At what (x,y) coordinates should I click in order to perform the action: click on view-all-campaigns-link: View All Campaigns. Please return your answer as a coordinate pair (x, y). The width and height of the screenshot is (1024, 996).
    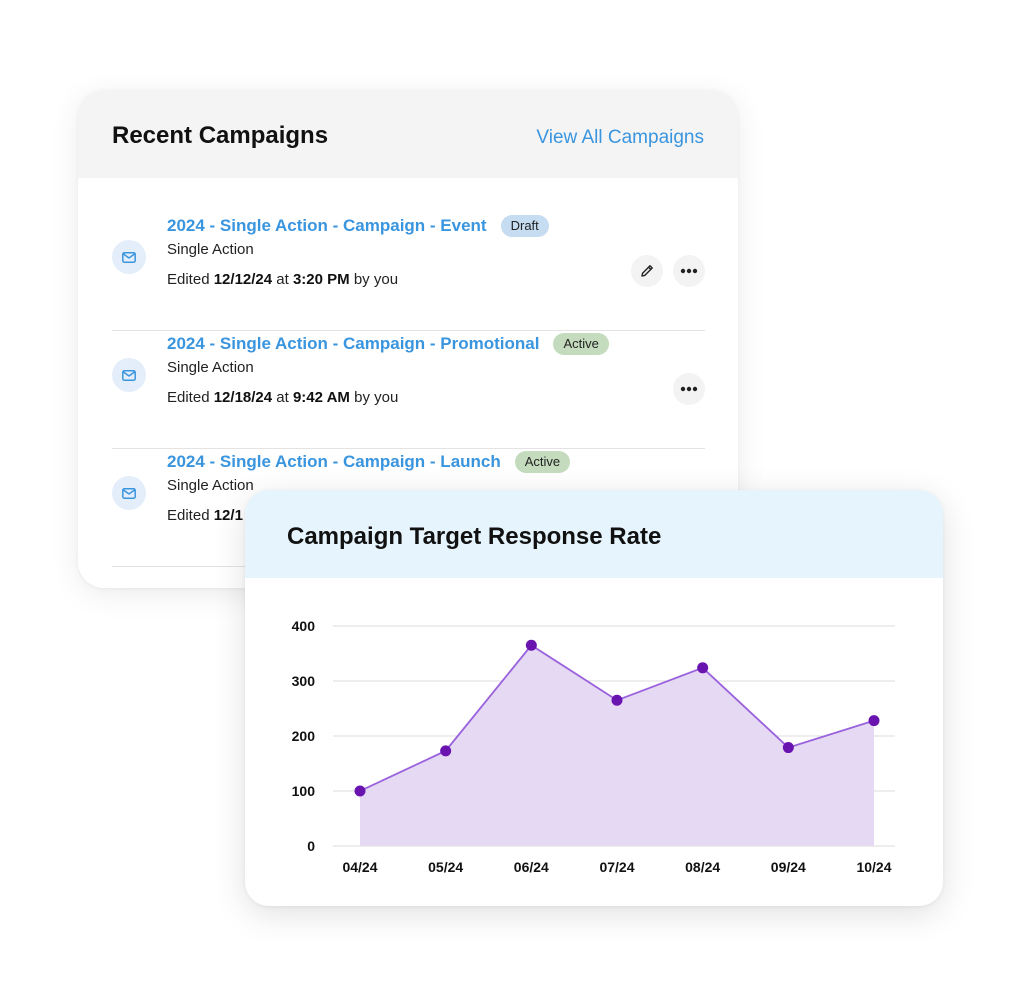
    Looking at the image, I should click on (620, 137).